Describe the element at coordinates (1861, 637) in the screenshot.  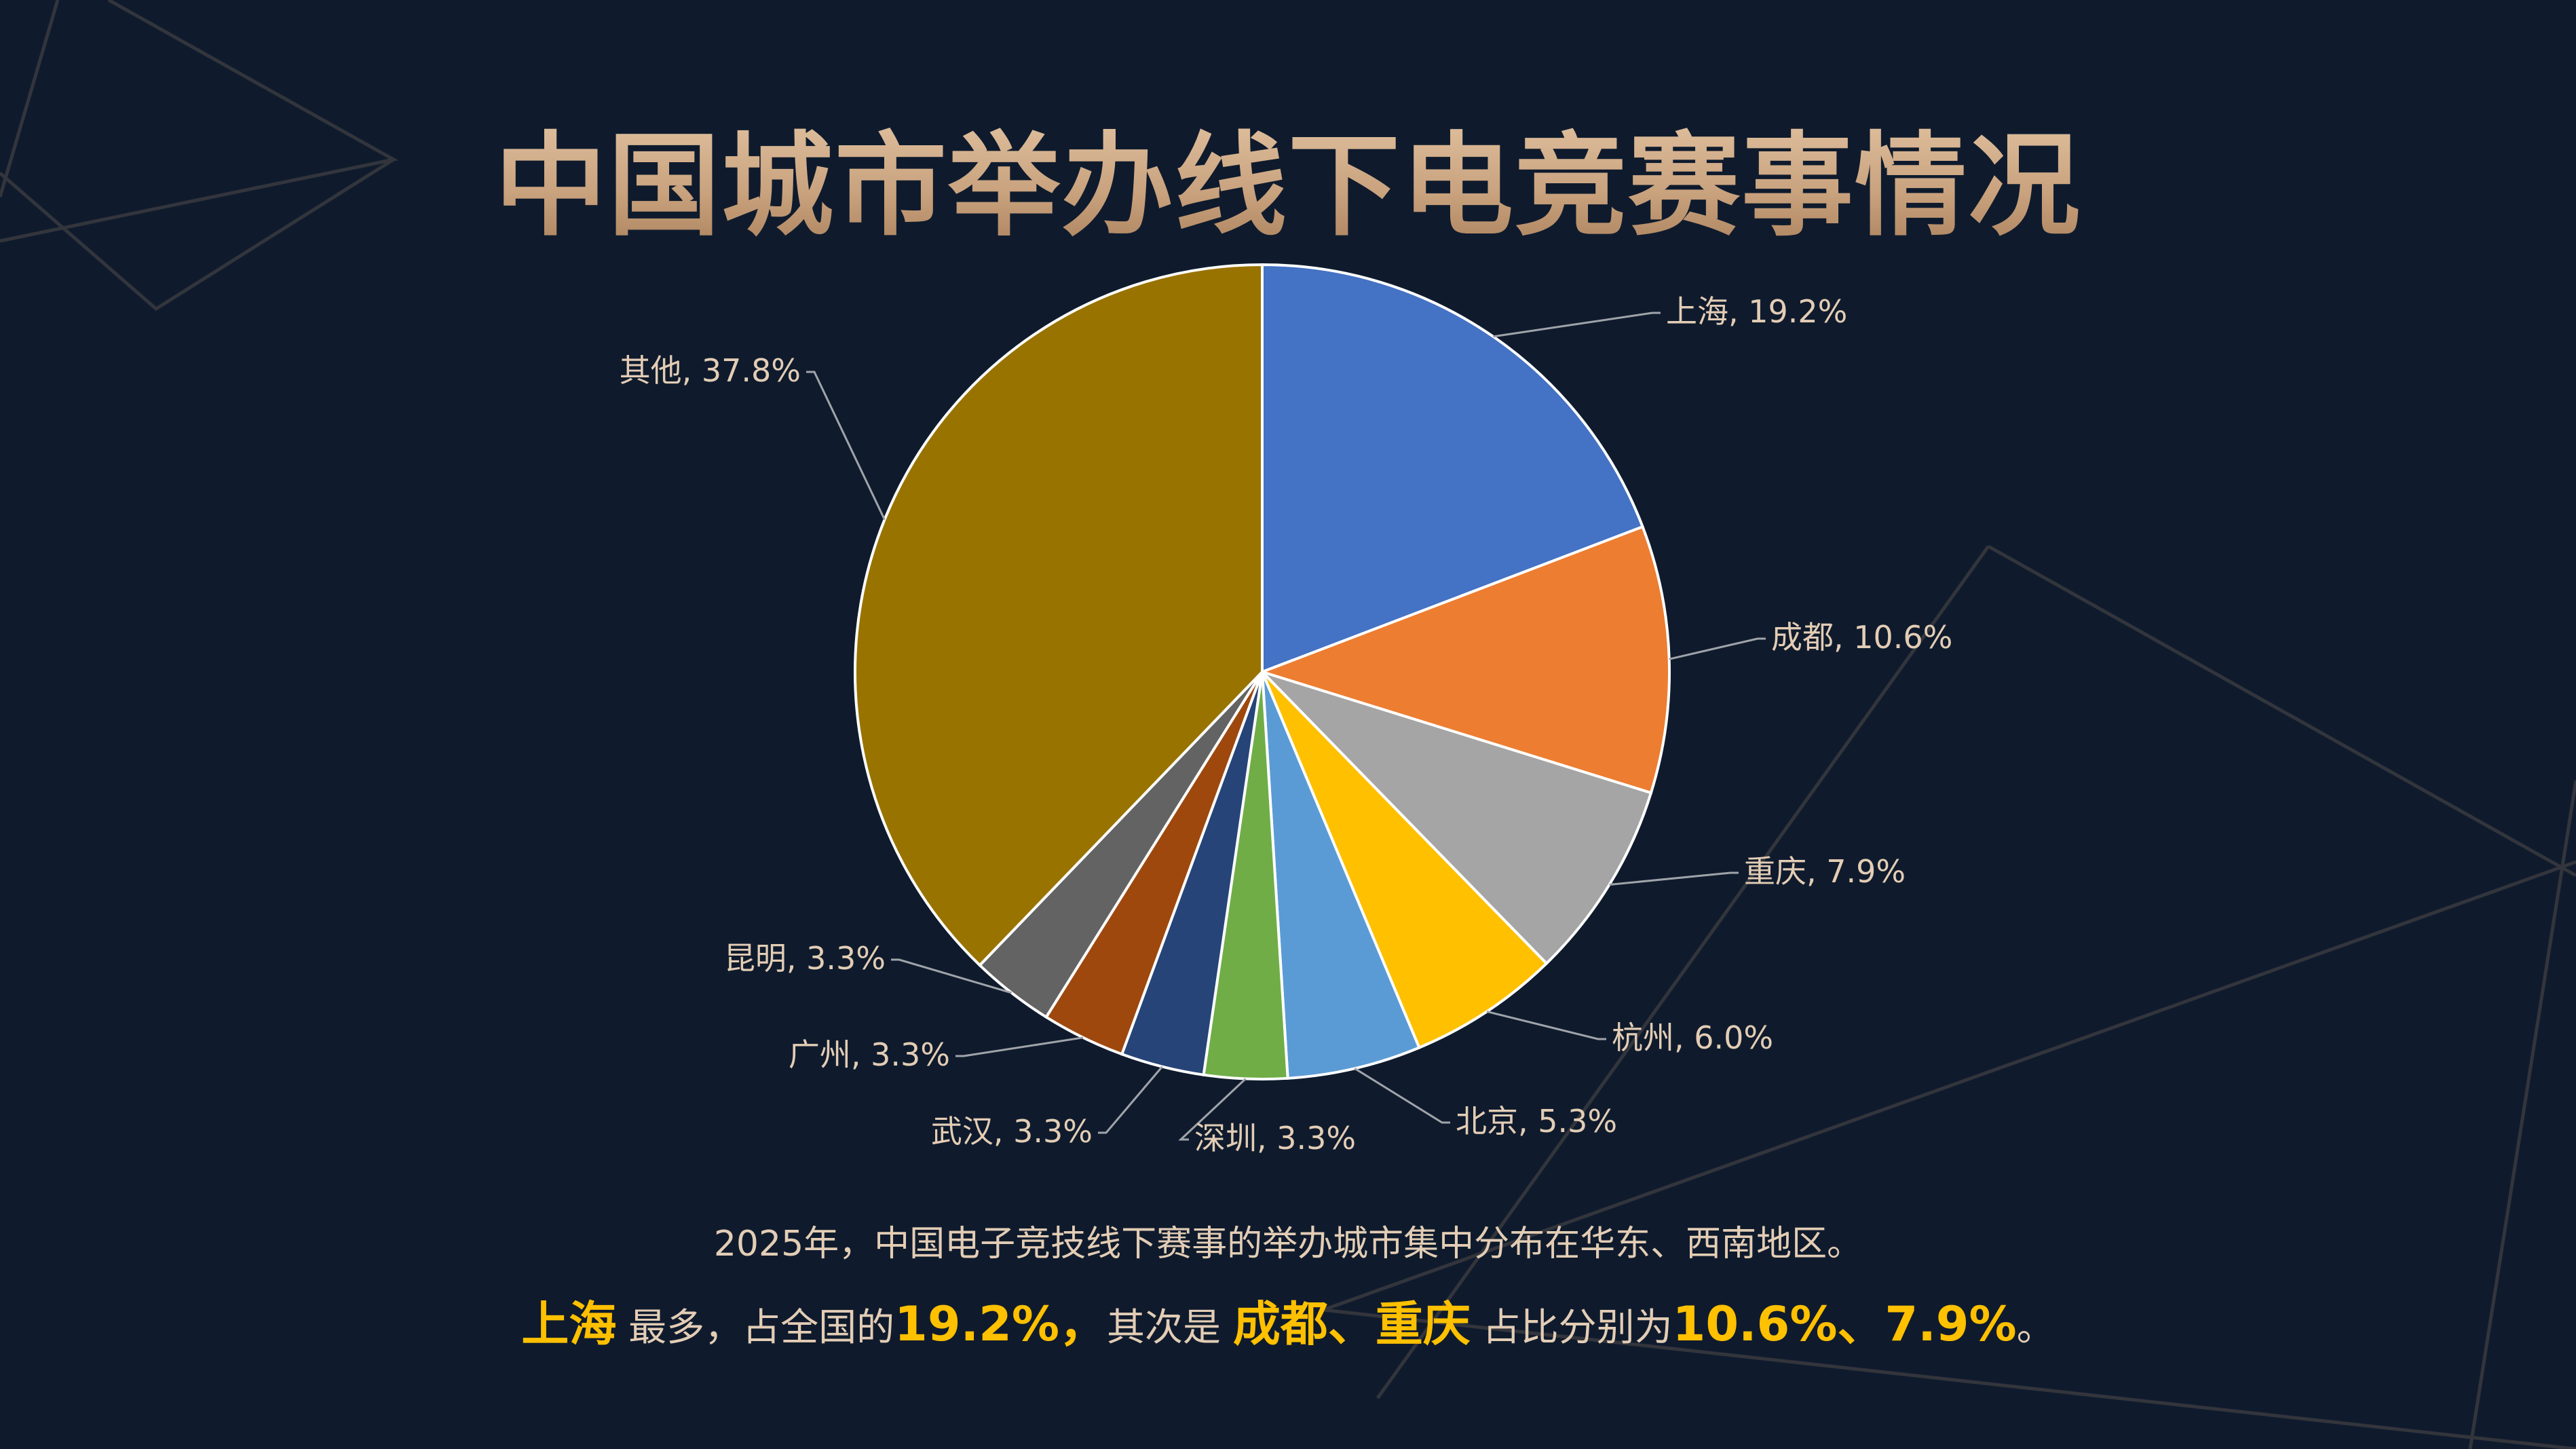
I see `data-label-成都: 成都, 10.6%` at that location.